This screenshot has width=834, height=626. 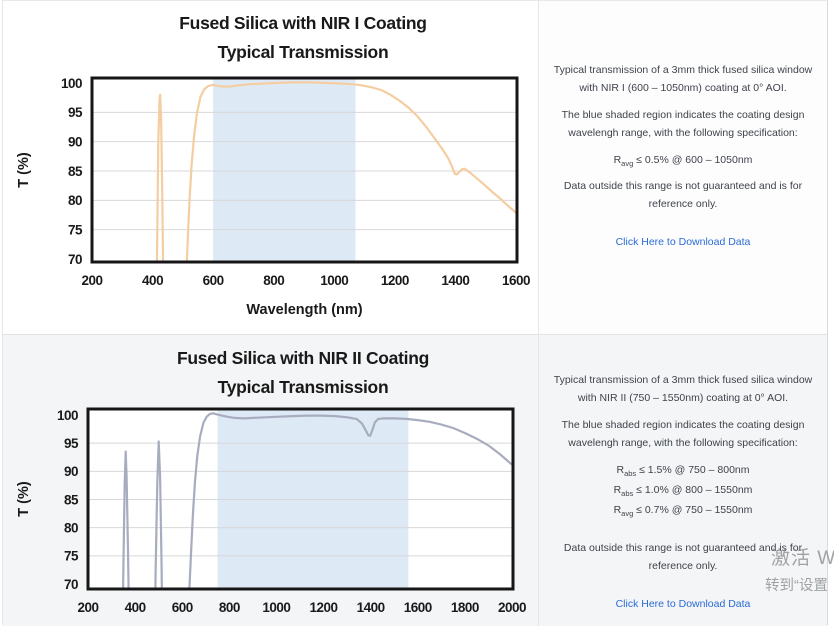 I want to click on nir2-spec-rabs-1: Rabs ≤ 1.5% @ 750 – 800nm, so click(x=683, y=471).